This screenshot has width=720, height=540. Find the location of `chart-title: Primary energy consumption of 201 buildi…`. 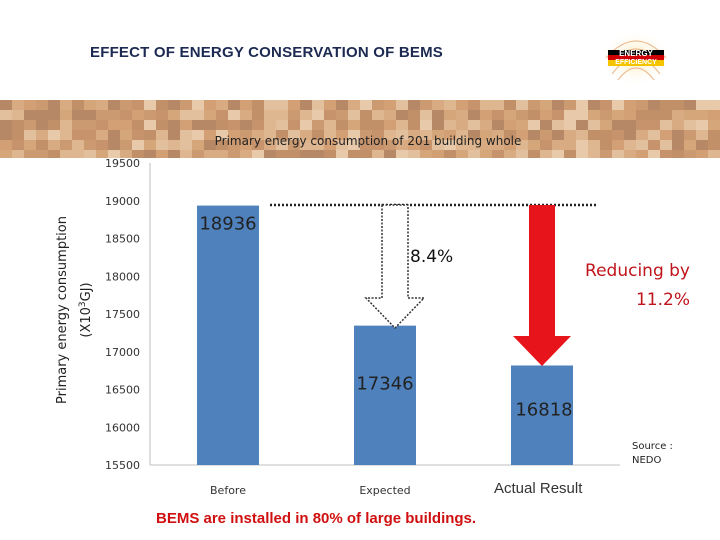

chart-title: Primary energy consumption of 201 buildi… is located at coordinates (368, 141).